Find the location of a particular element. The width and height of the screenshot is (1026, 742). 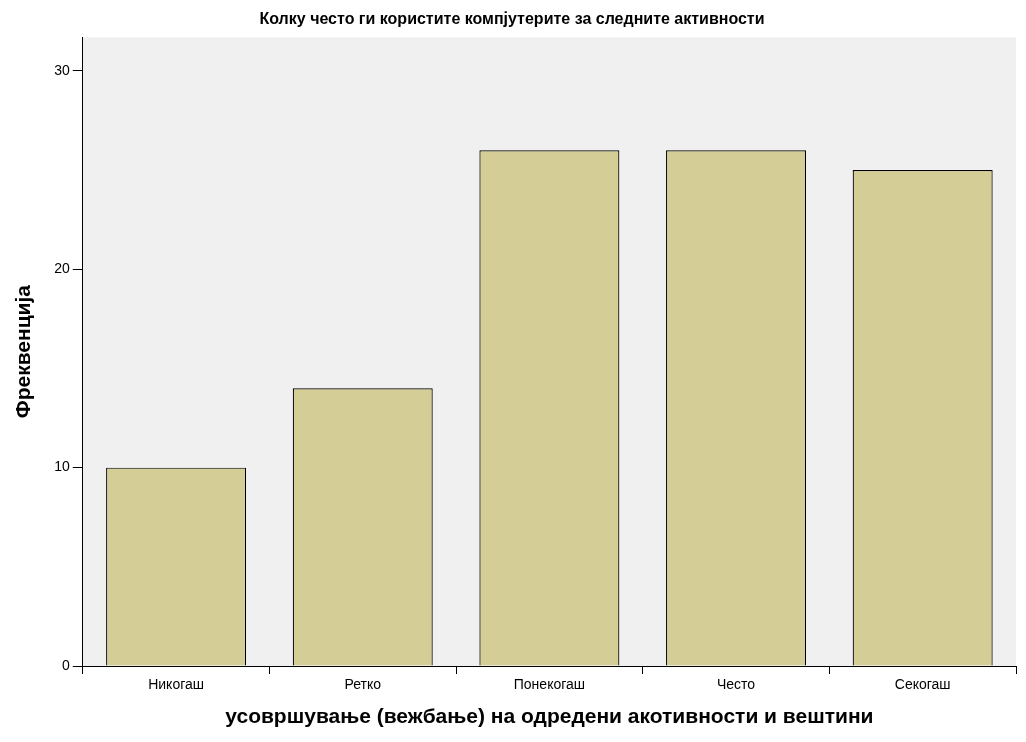

y-tick-label: 10 is located at coordinates (62, 466).